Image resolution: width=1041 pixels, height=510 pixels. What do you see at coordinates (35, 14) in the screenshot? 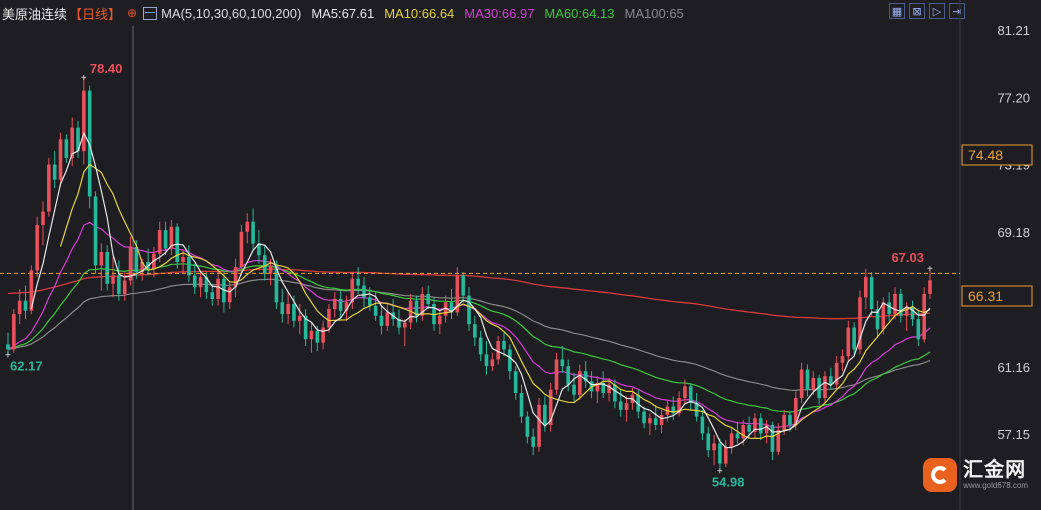
I see `instrument-title: 美原油连续` at bounding box center [35, 14].